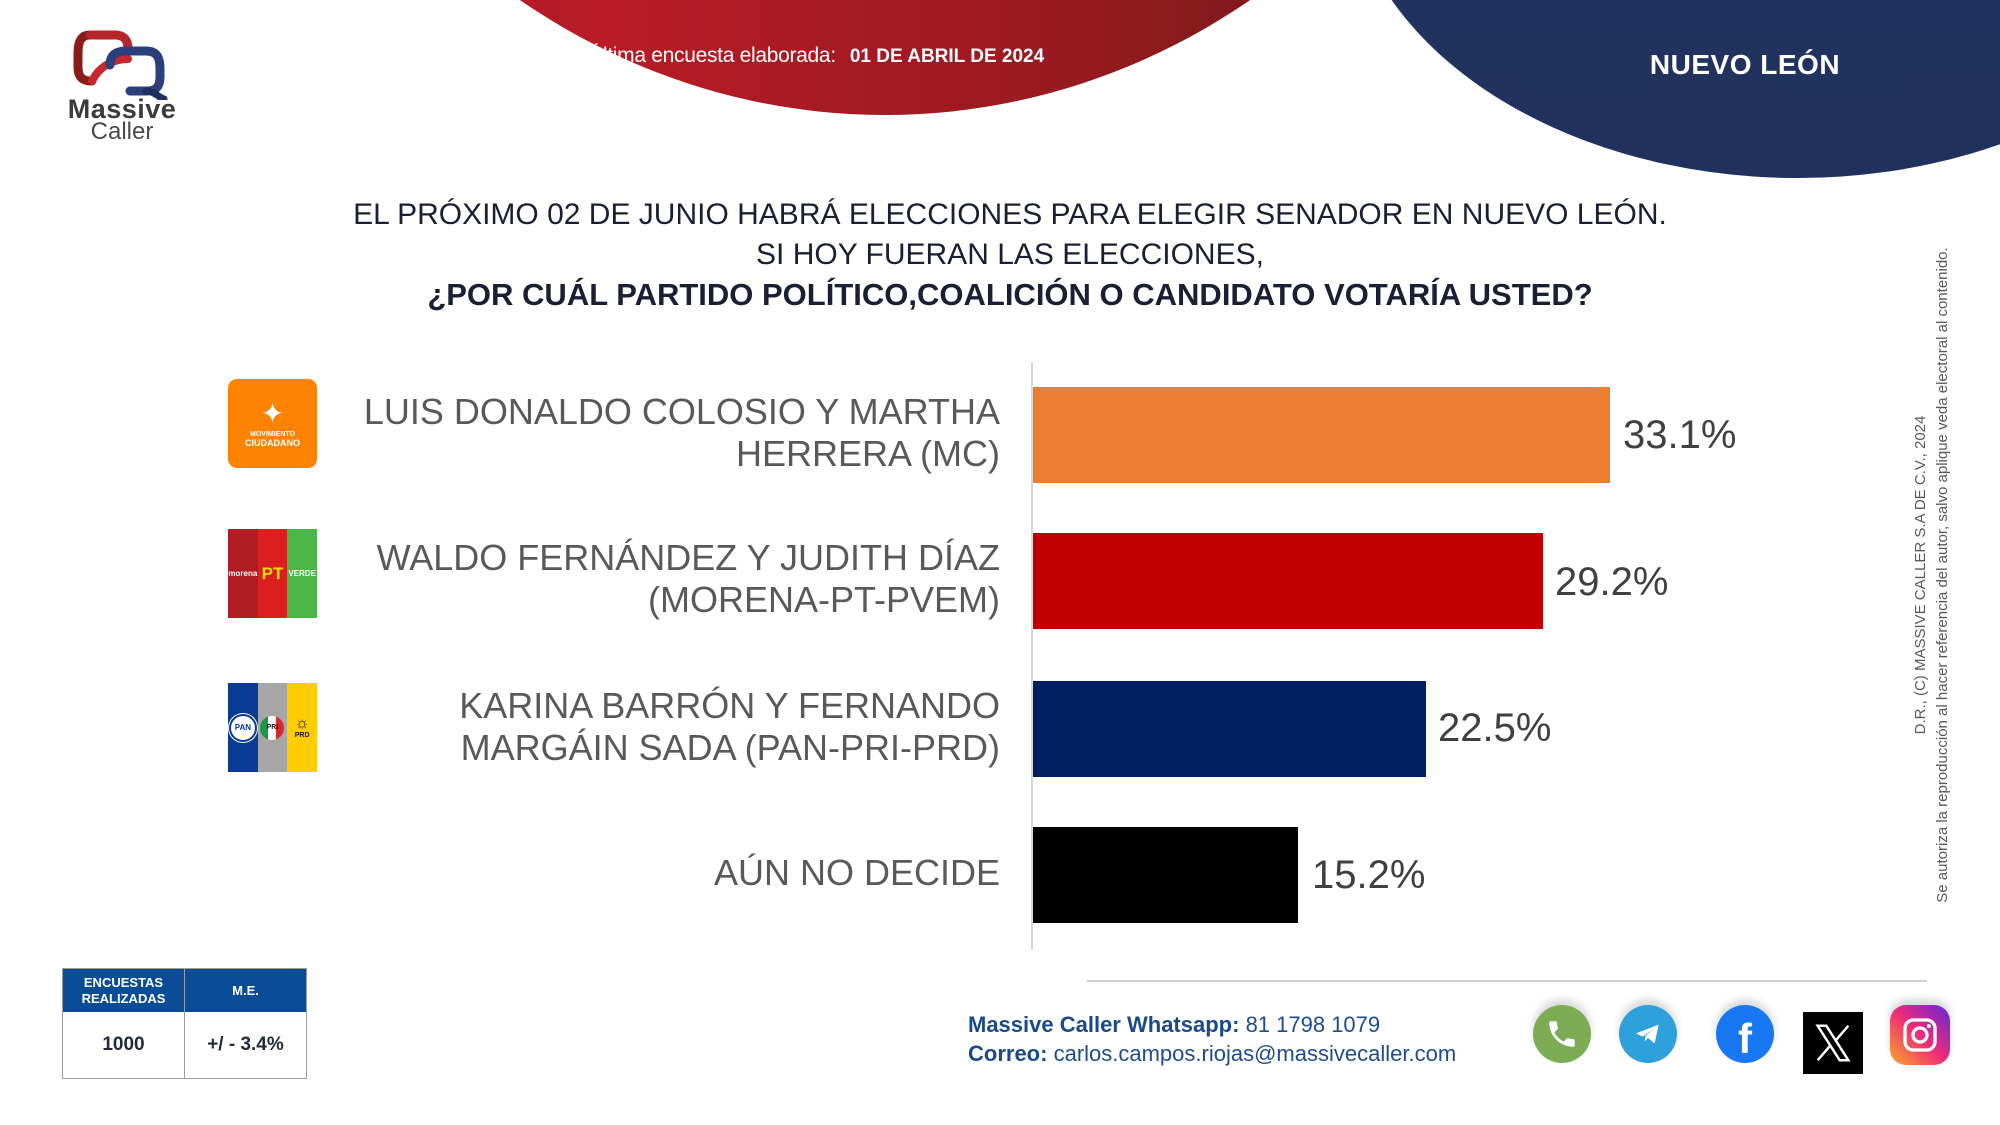 The width and height of the screenshot is (2000, 1125). I want to click on email-label: Correo:, so click(1008, 1053).